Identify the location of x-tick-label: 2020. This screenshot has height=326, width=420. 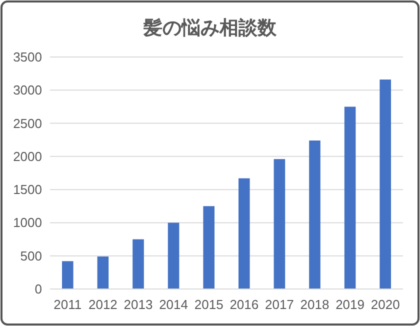
(385, 304).